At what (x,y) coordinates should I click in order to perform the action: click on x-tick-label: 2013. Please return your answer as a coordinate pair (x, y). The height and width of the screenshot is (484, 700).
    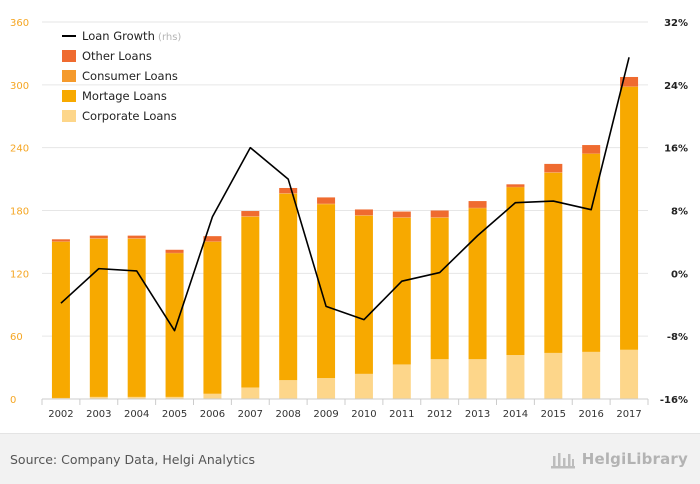
    Looking at the image, I should click on (477, 414).